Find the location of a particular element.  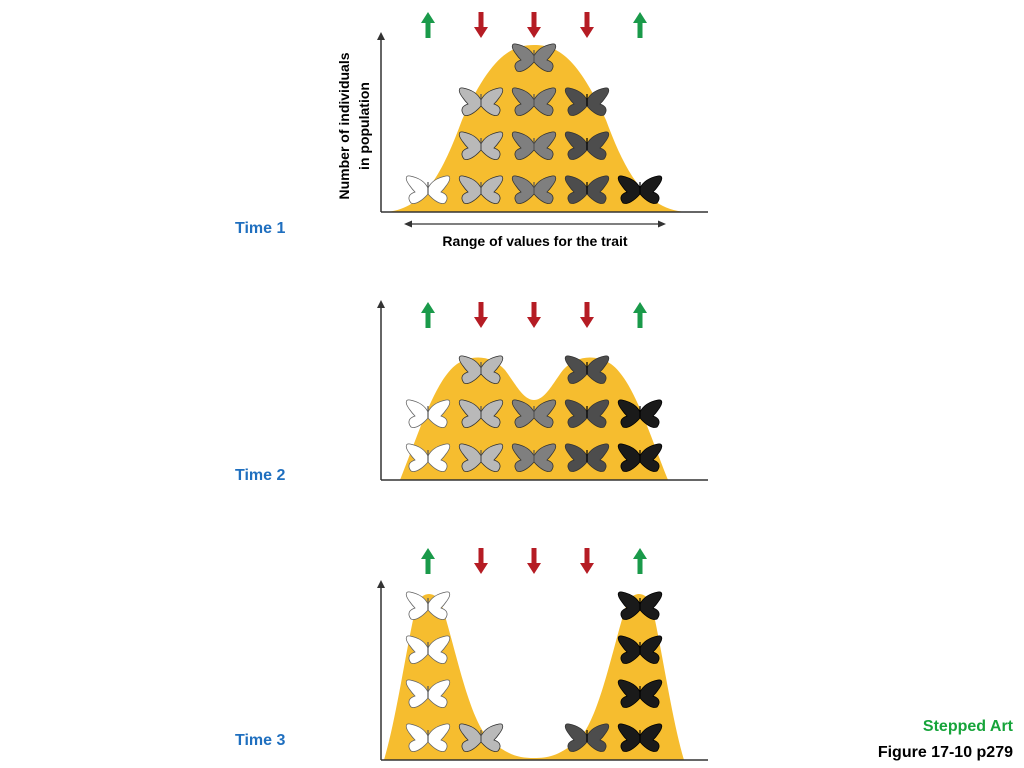

y-axis-label-line2: in population is located at coordinates (364, 126).